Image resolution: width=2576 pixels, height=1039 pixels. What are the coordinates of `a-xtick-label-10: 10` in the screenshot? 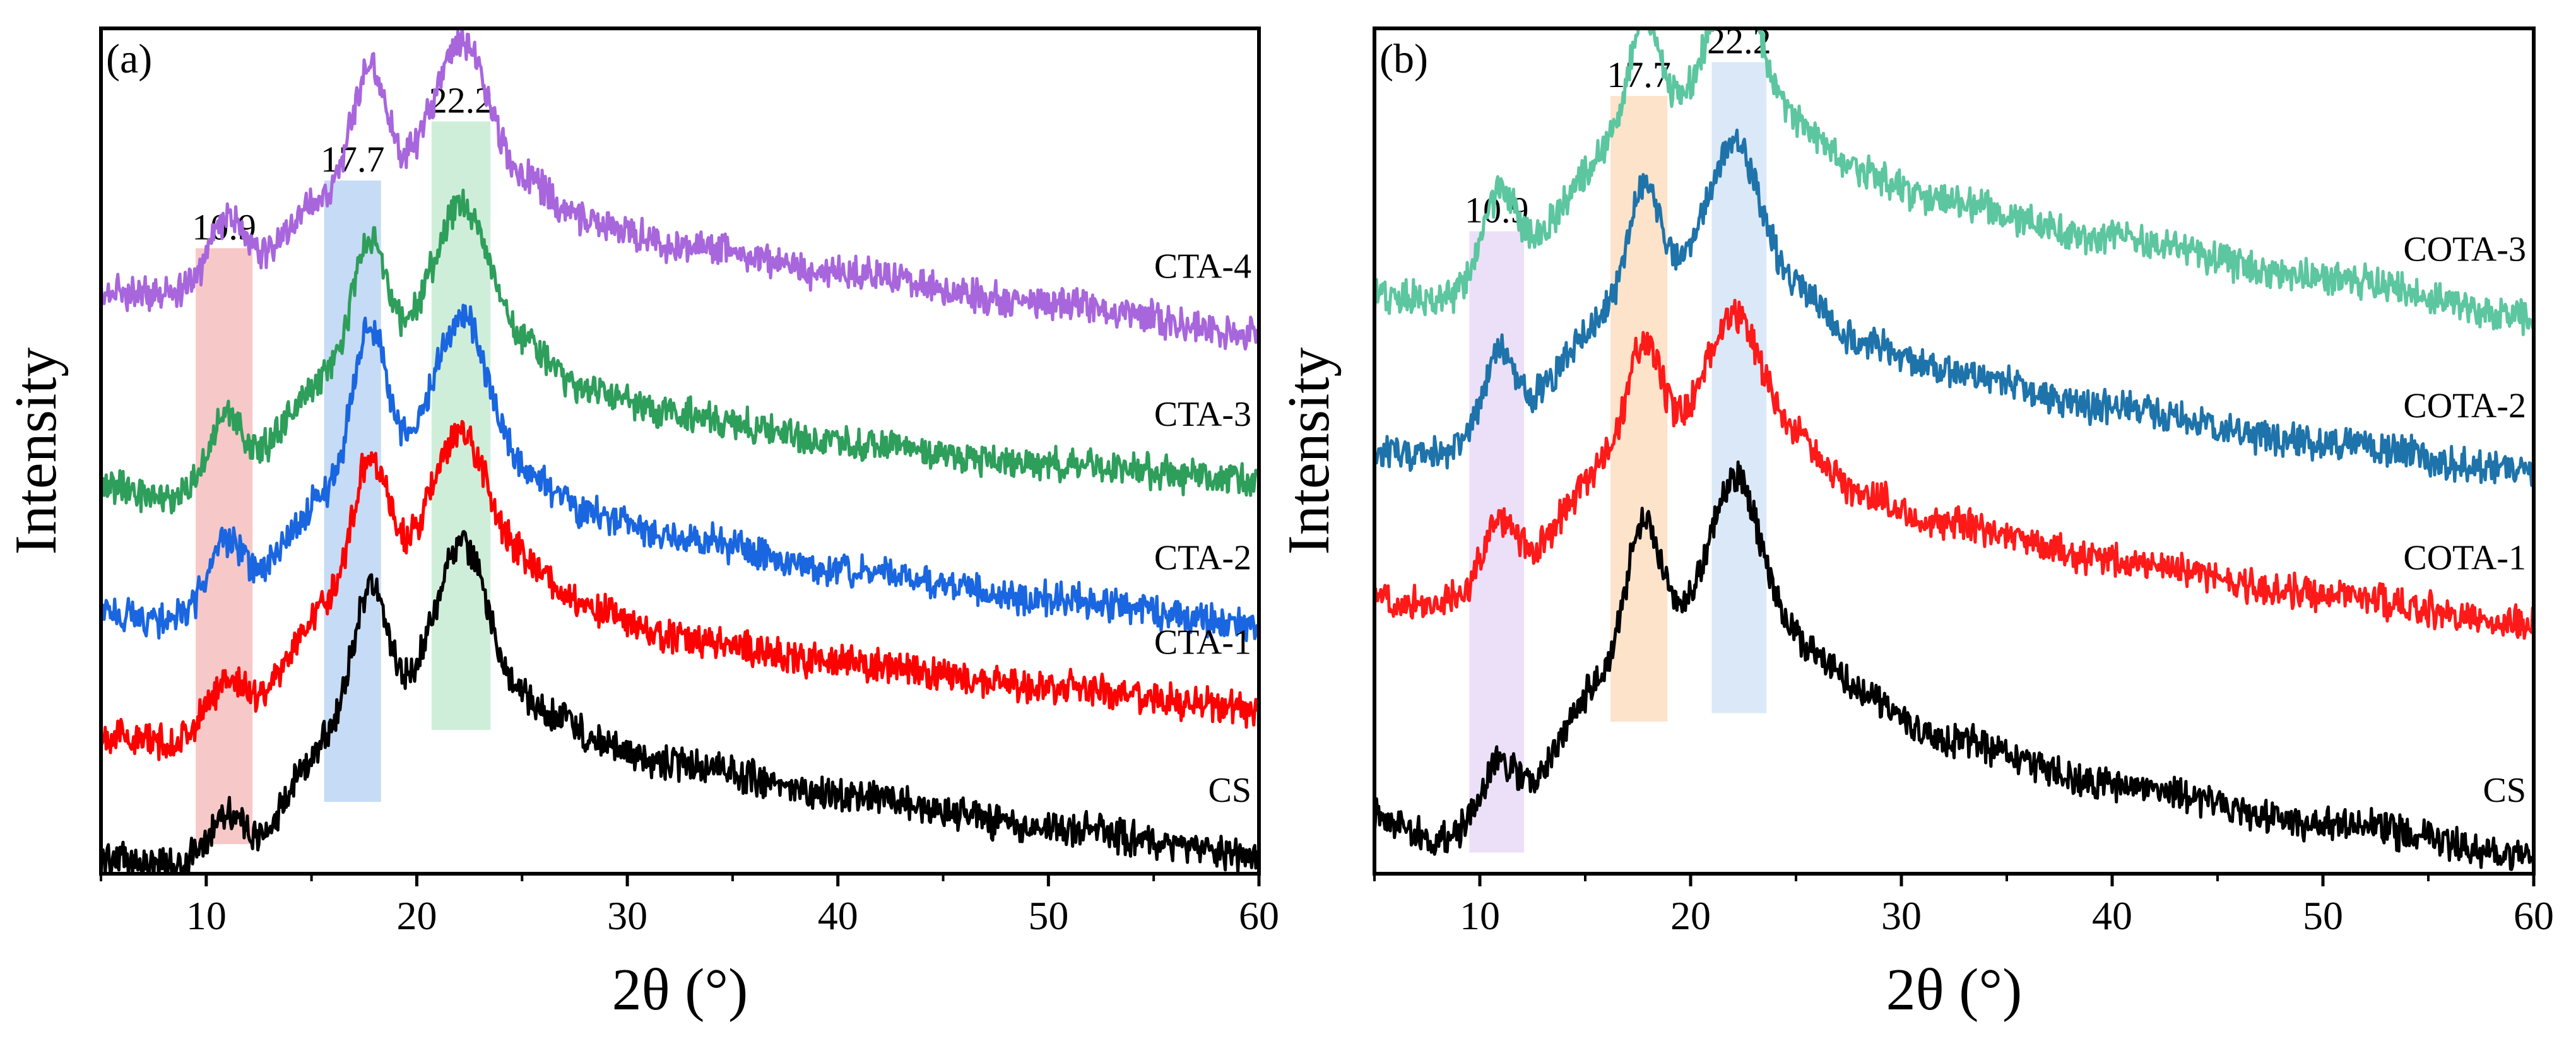 It's located at (207, 916).